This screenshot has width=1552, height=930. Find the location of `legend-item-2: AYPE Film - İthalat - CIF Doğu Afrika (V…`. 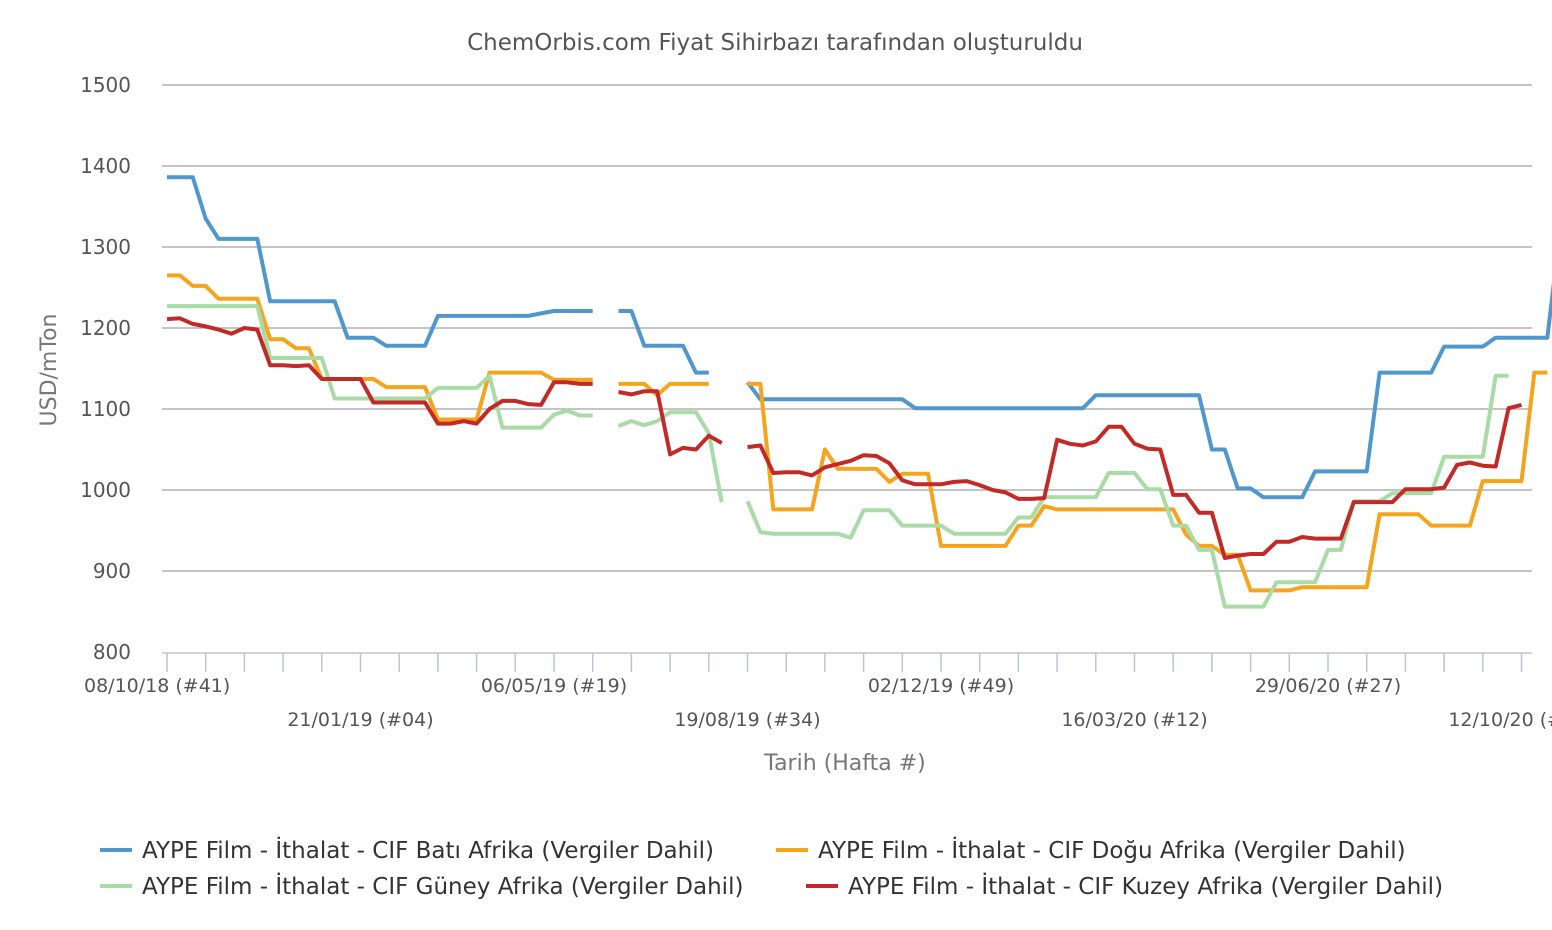

legend-item-2: AYPE Film - İthalat - CIF Doğu Afrika (V… is located at coordinates (1091, 850).